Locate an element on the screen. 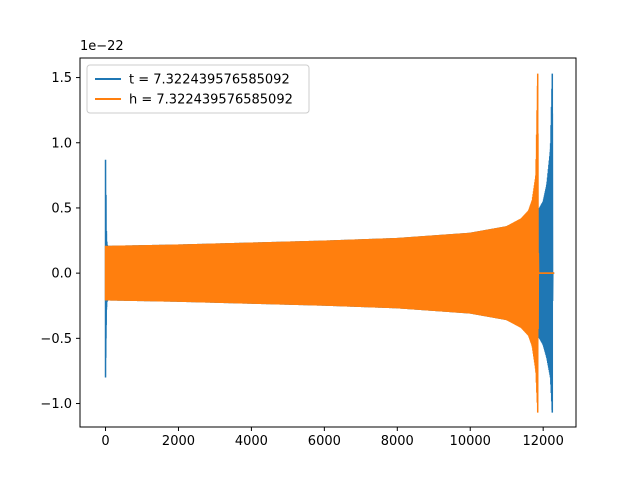  y-tick-label: 0.5 is located at coordinates (61, 208).